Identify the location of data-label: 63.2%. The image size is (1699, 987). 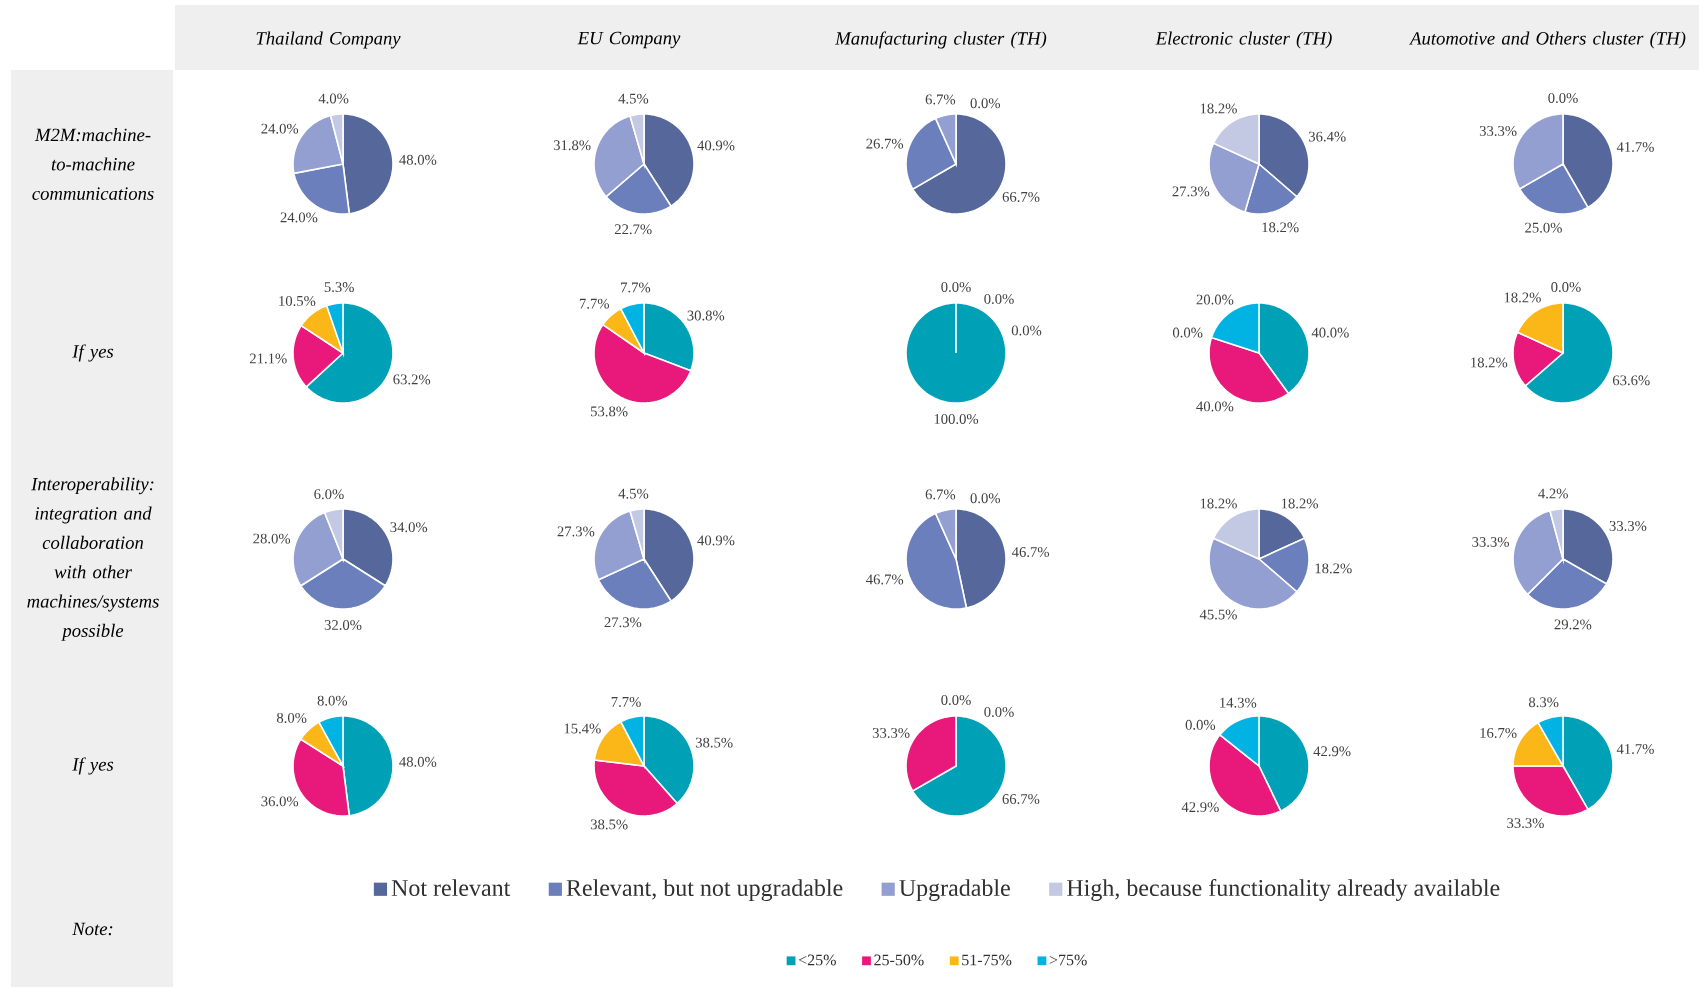
(412, 379).